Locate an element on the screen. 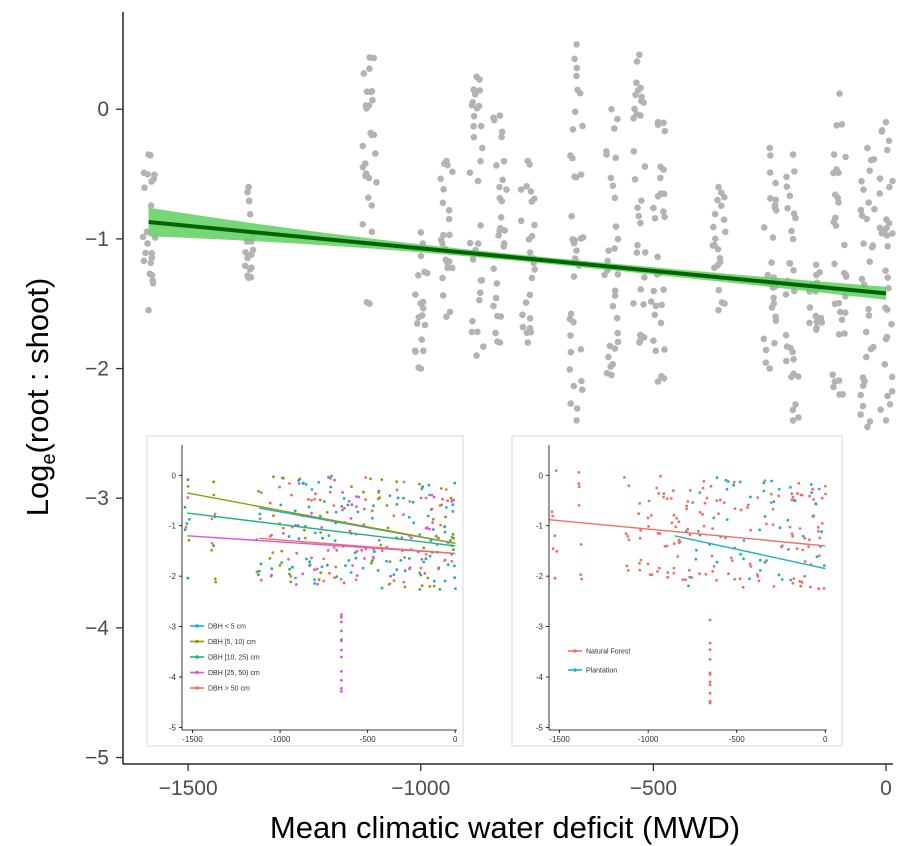 This screenshot has height=846, width=903. inset-y-tick-label: -1 is located at coordinates (173, 526).